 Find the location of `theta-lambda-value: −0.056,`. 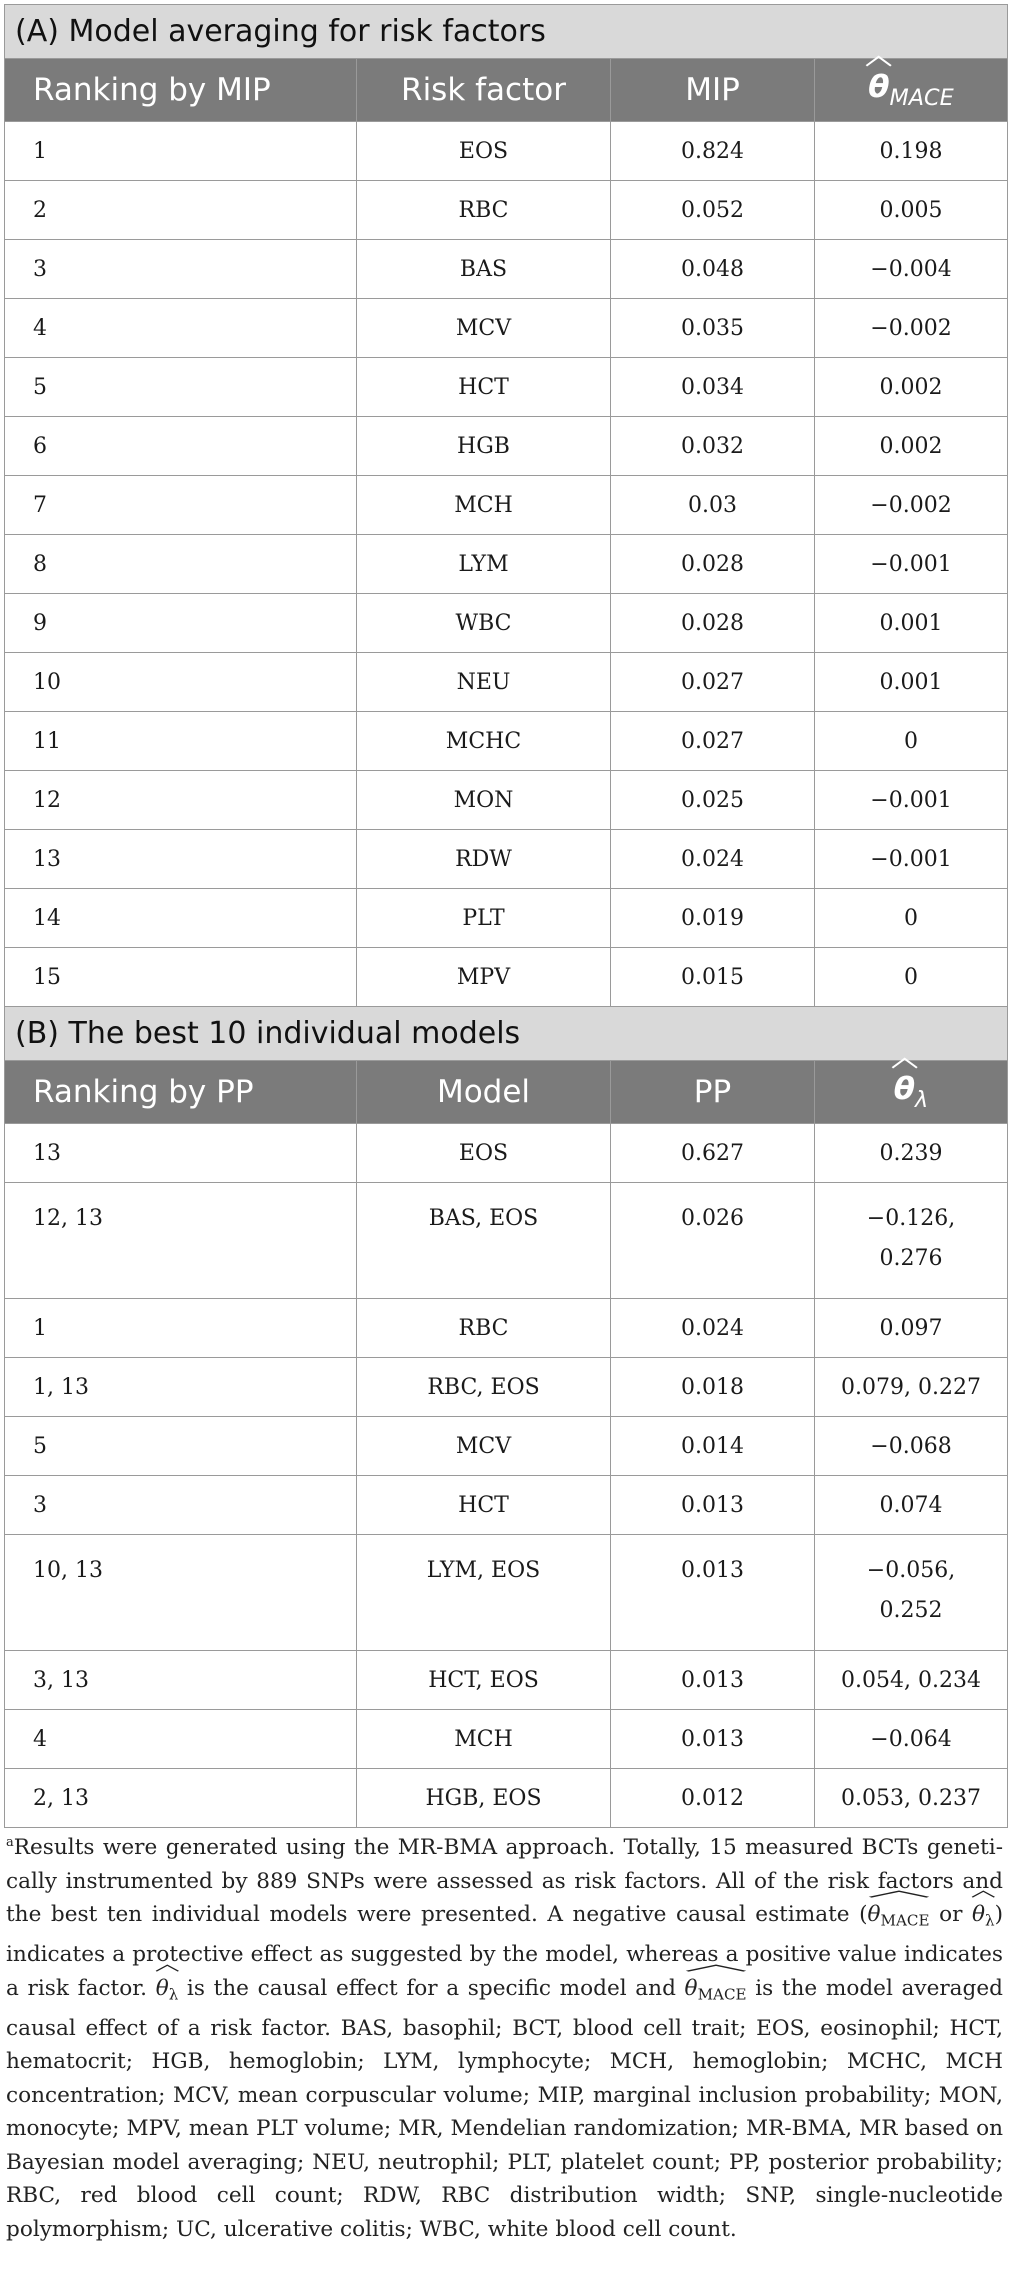

theta-lambda-value: −0.056, is located at coordinates (911, 1570).